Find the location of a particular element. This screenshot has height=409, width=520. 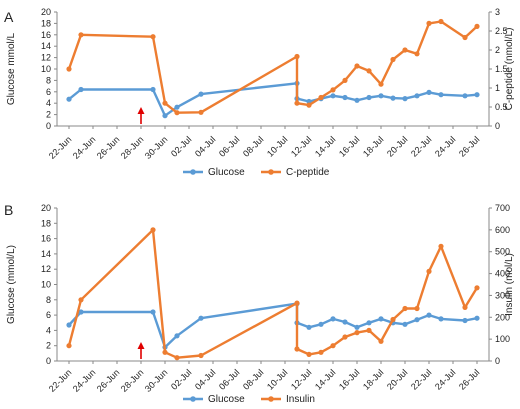

y-tick-label: 8 is located at coordinates (48, 300).